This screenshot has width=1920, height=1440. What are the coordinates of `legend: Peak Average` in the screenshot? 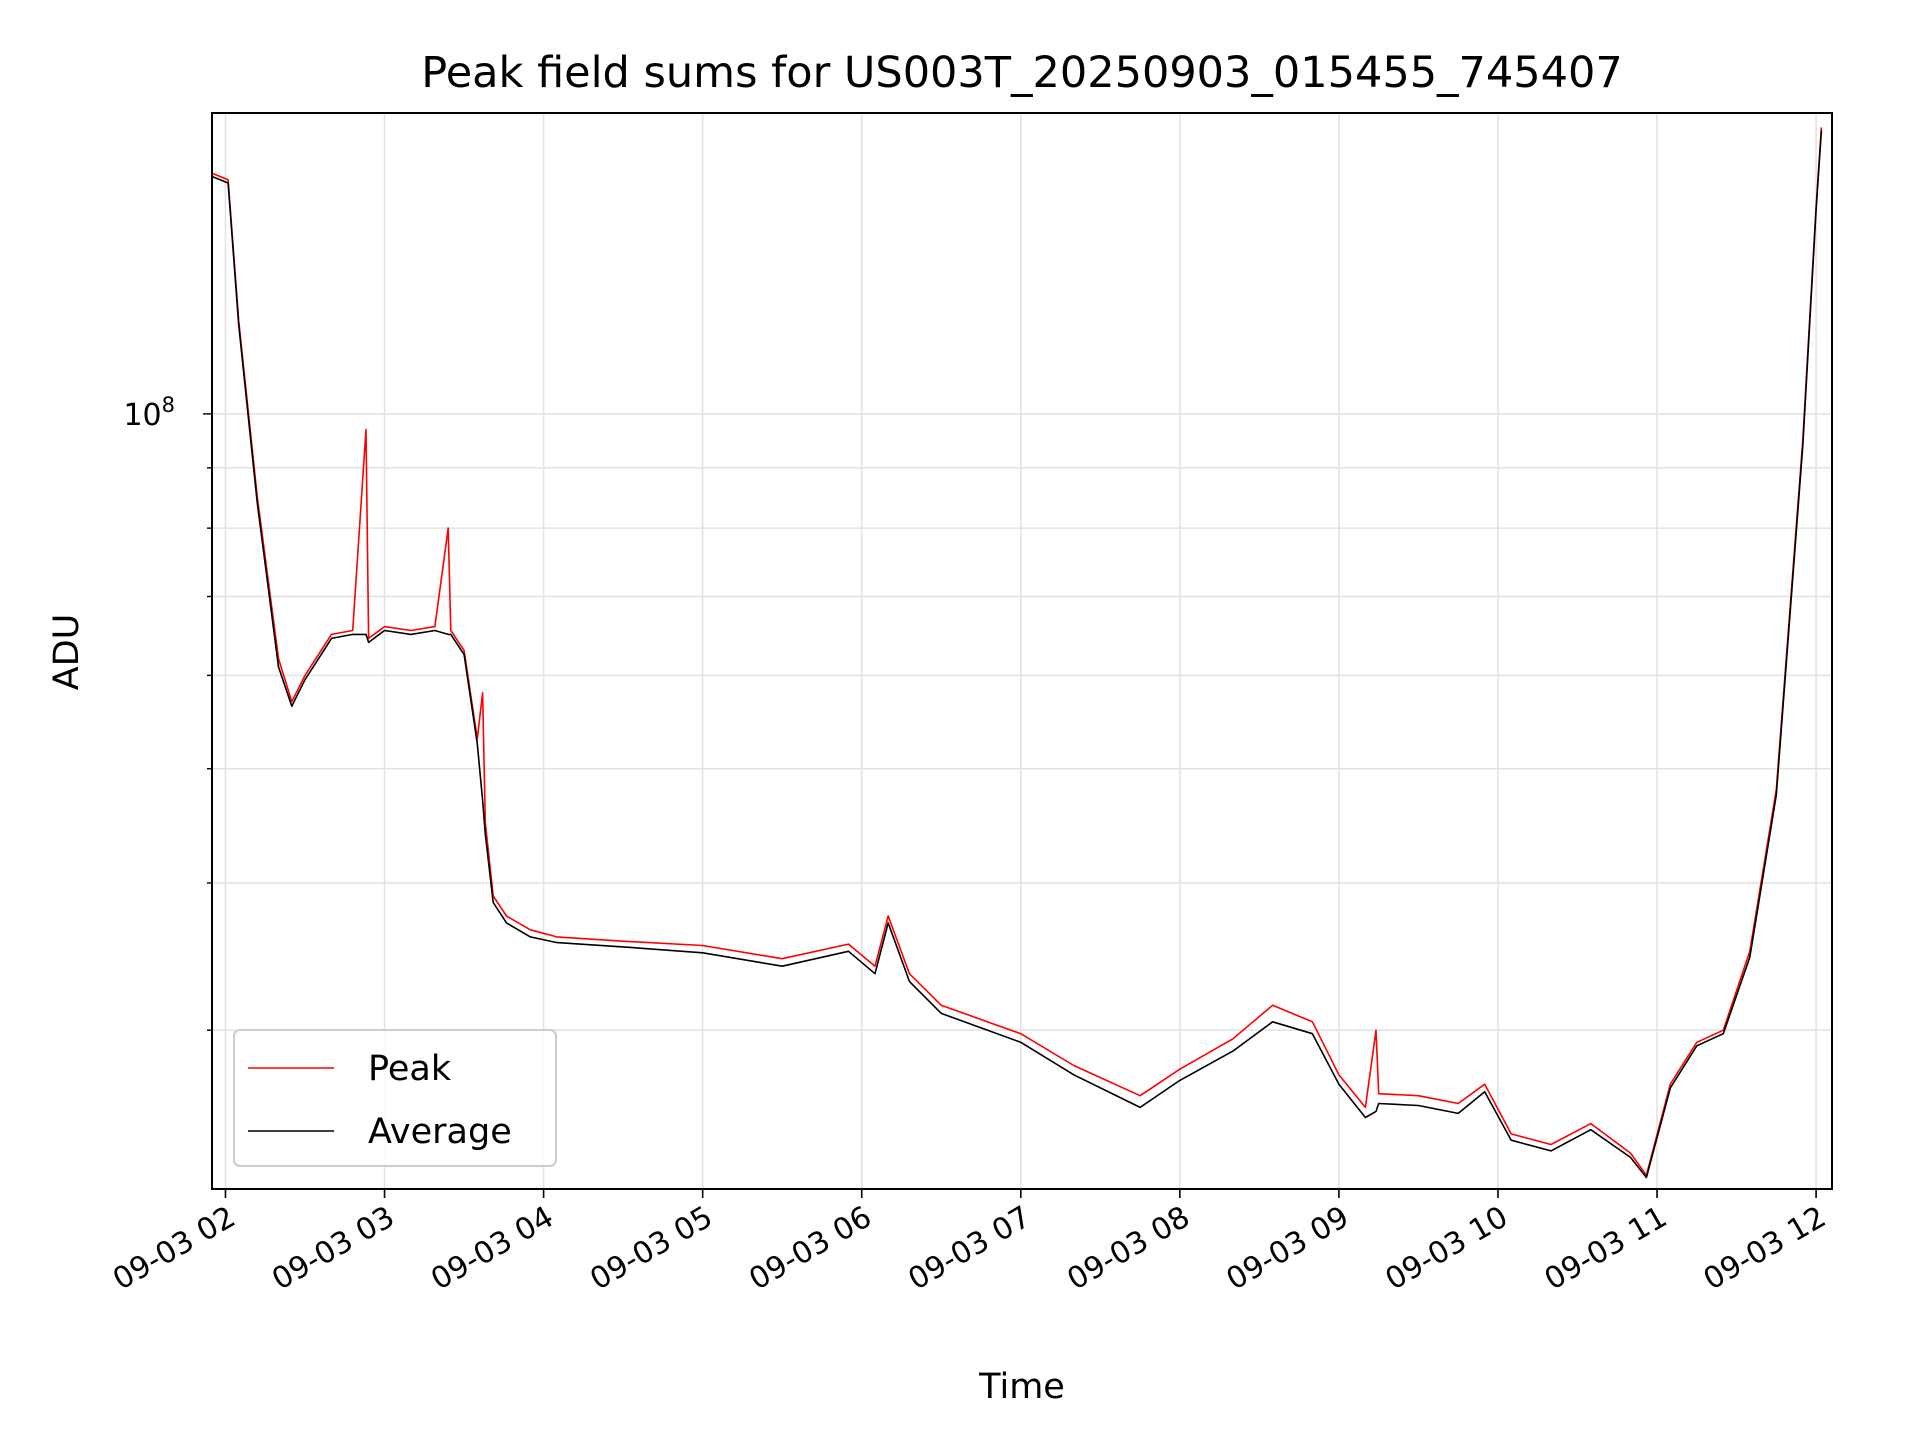 It's located at (395, 1098).